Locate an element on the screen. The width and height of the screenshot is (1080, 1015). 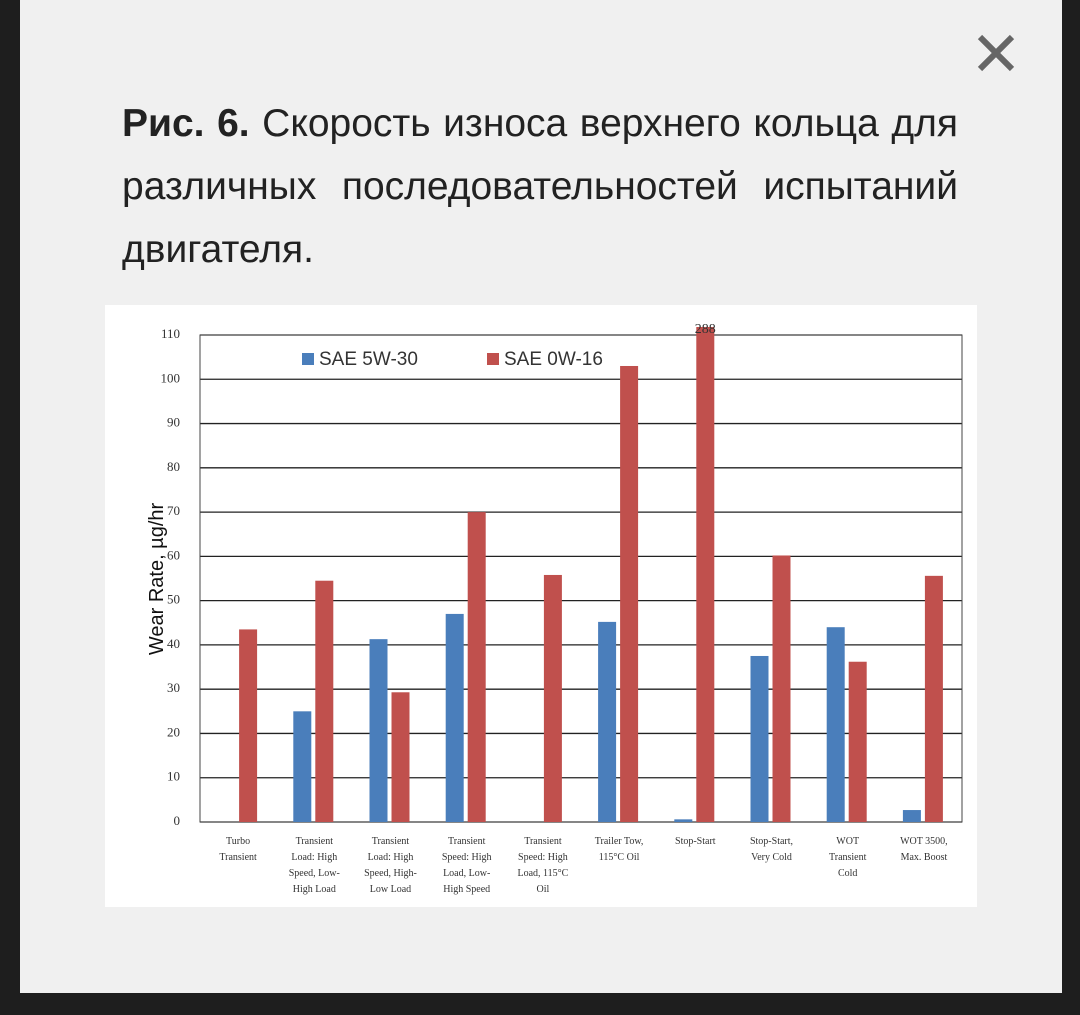
x-tick-label: WOT 3500, Max. Boost is located at coordinates (924, 849).